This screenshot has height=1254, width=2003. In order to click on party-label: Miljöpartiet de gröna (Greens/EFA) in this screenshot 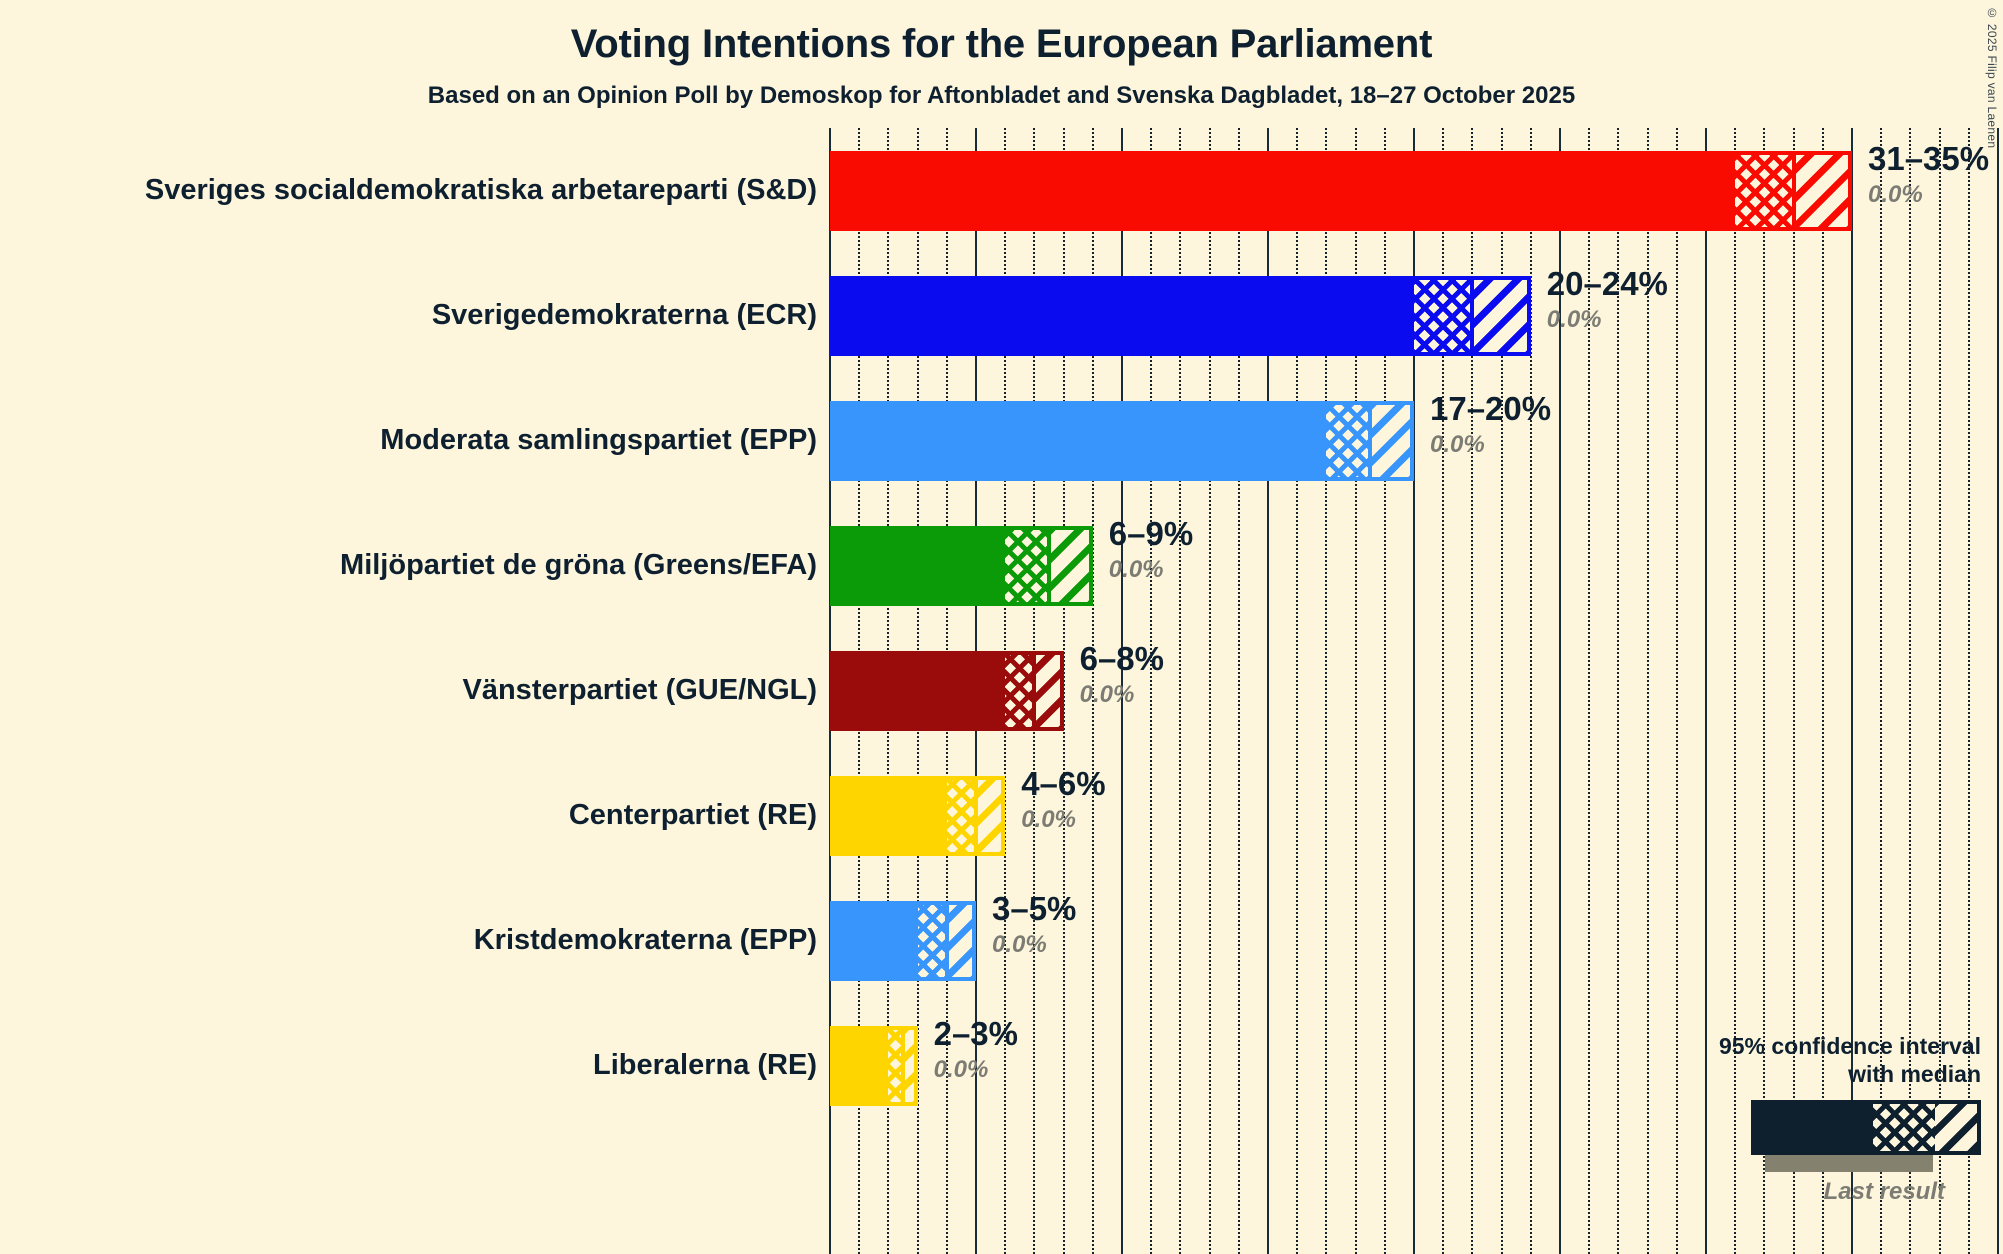, I will do `click(578, 565)`.